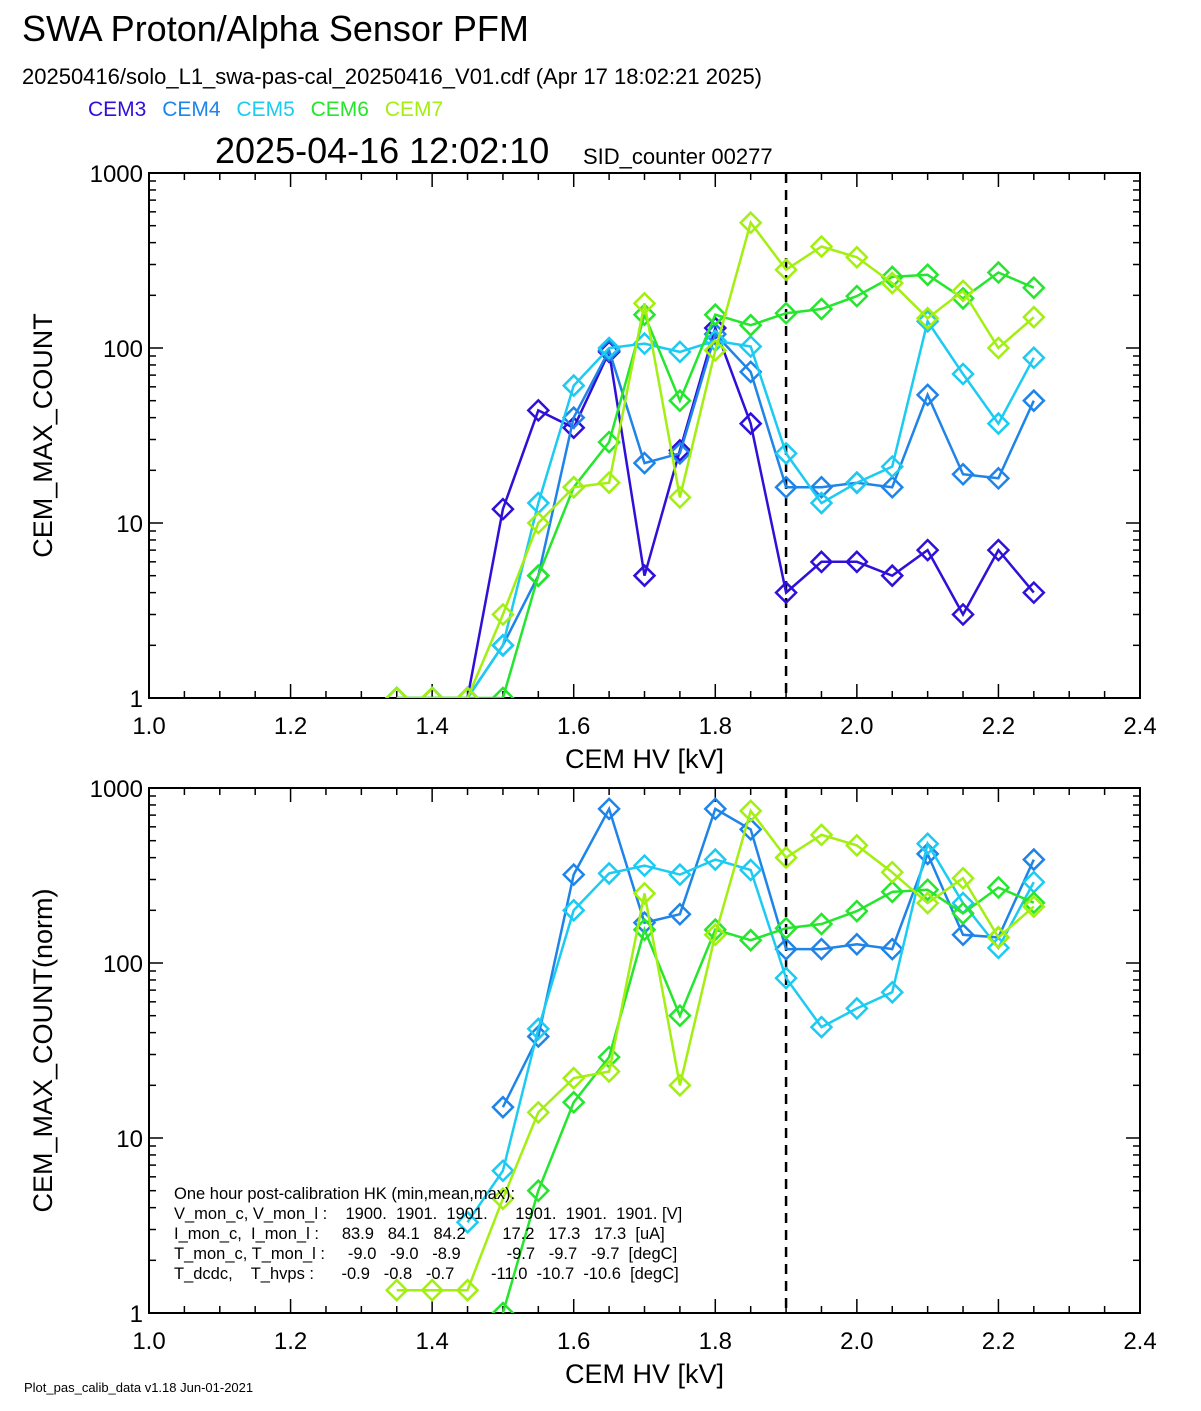 The image size is (1201, 1411). I want to click on legend-cem7: CEM7, so click(414, 109).